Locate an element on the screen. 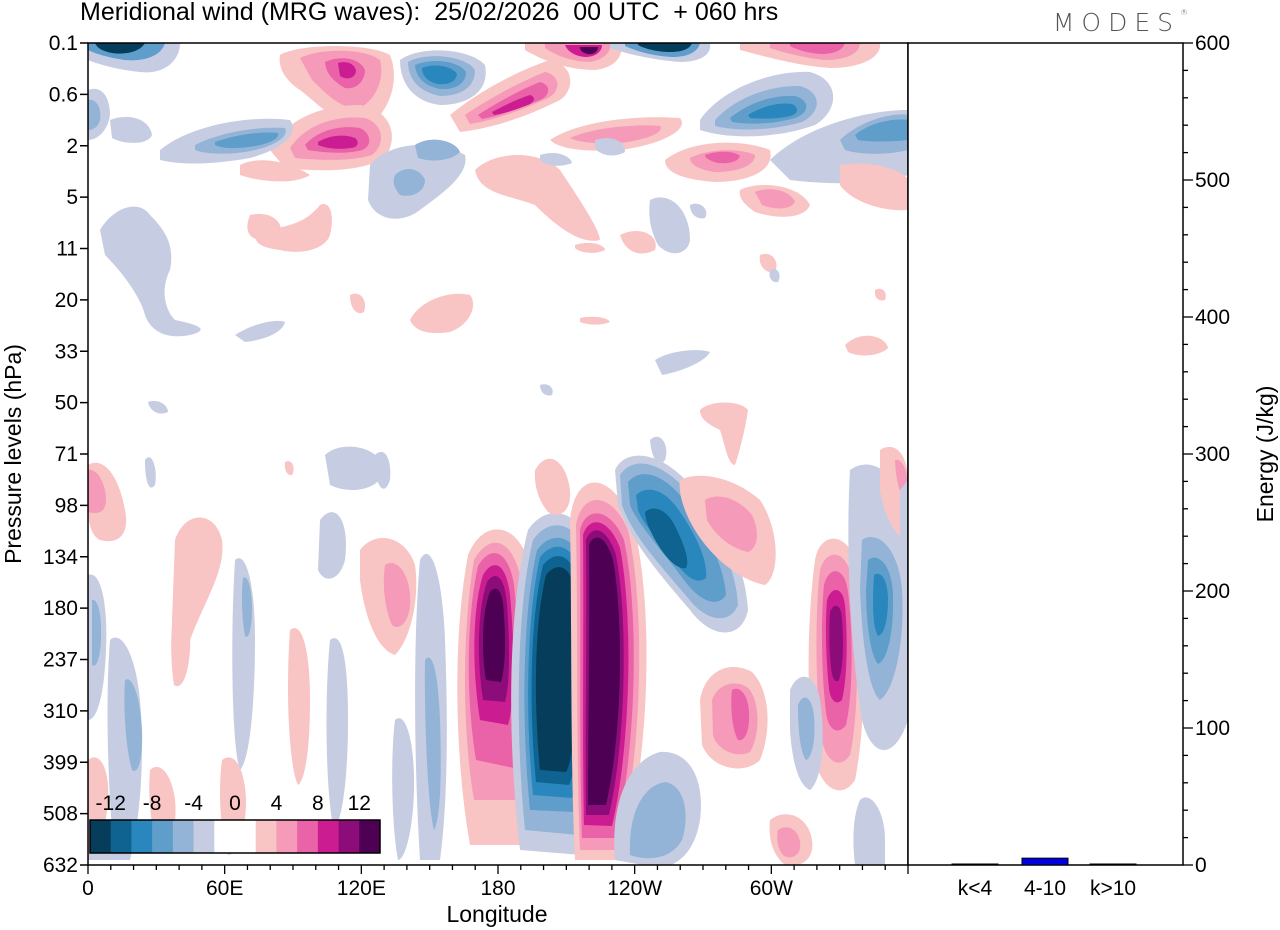 This screenshot has height=930, width=1280. energy-tick-label: 0 is located at coordinates (1201, 865).